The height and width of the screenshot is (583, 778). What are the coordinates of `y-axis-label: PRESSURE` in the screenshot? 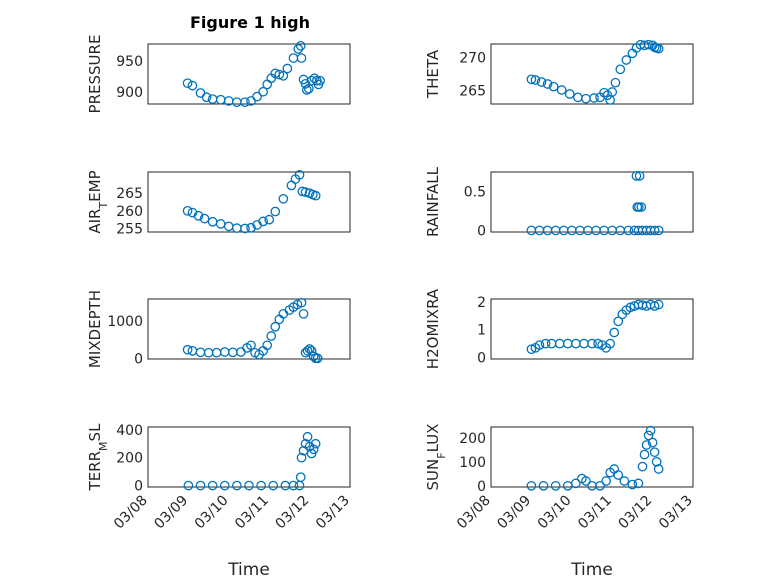 It's located at (95, 74).